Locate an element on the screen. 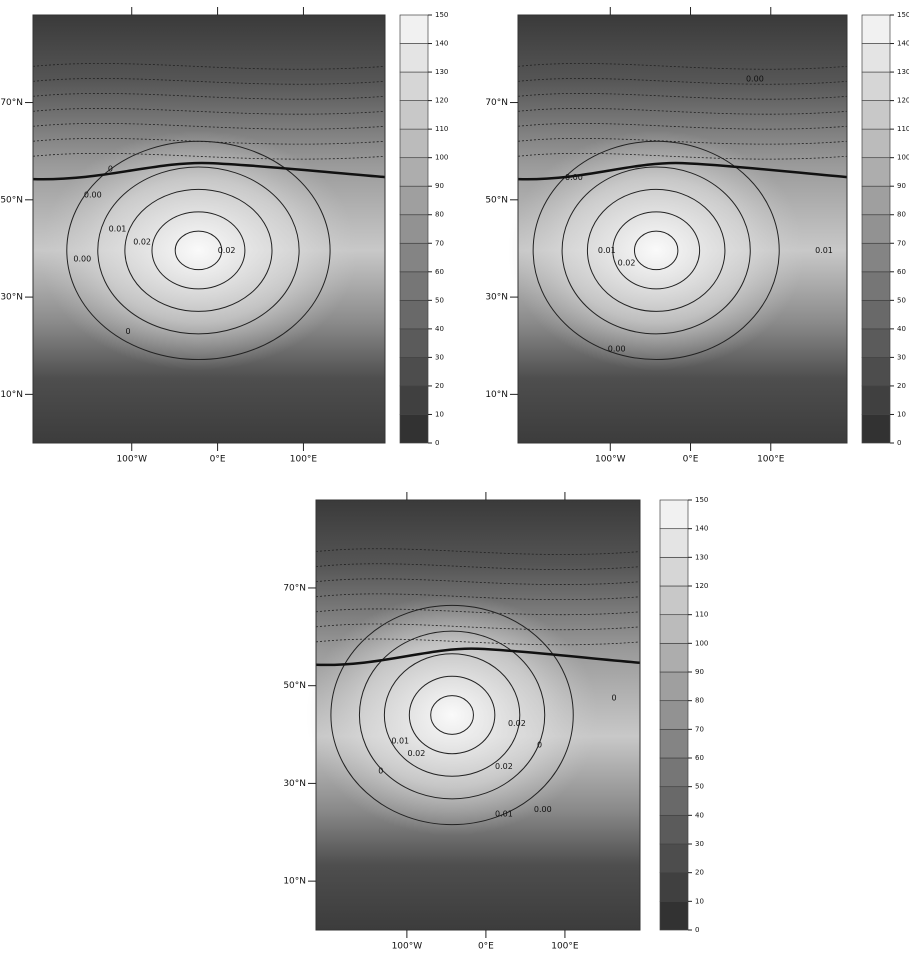 The image size is (909, 965). colorbar-label: 130 is located at coordinates (903, 72).